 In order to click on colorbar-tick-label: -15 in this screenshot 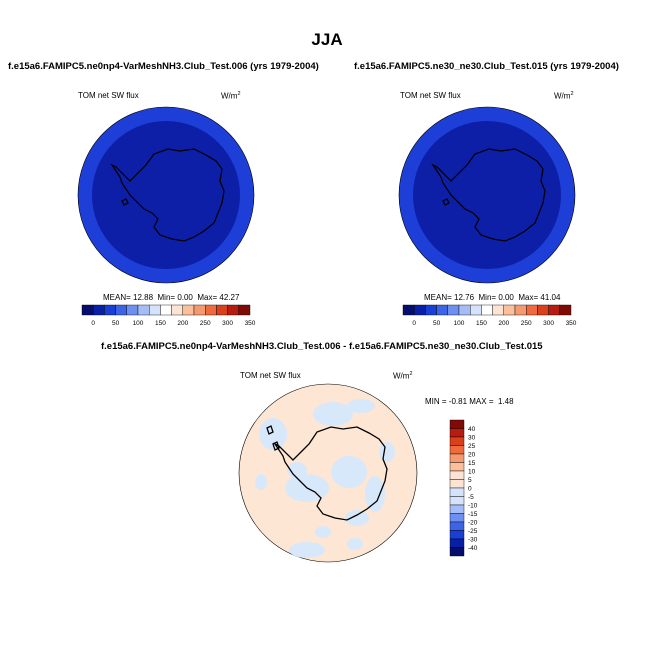, I will do `click(473, 514)`.